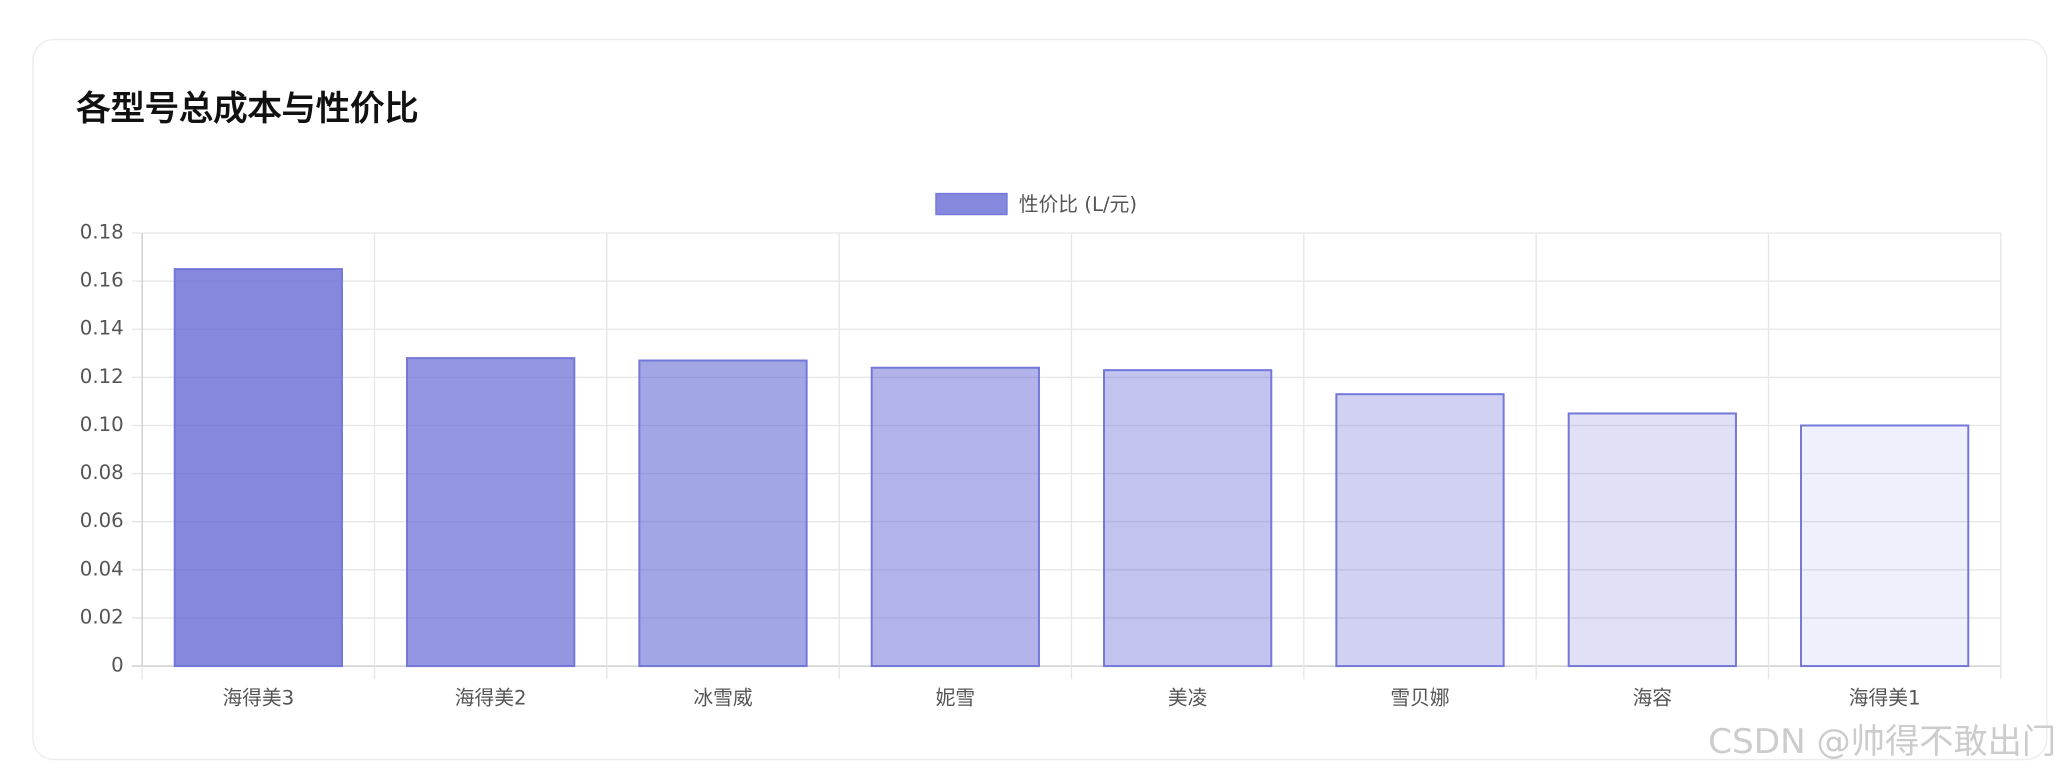 This screenshot has width=2064, height=776. Describe the element at coordinates (102, 616) in the screenshot. I see `y-tick-label: 0.02` at that location.